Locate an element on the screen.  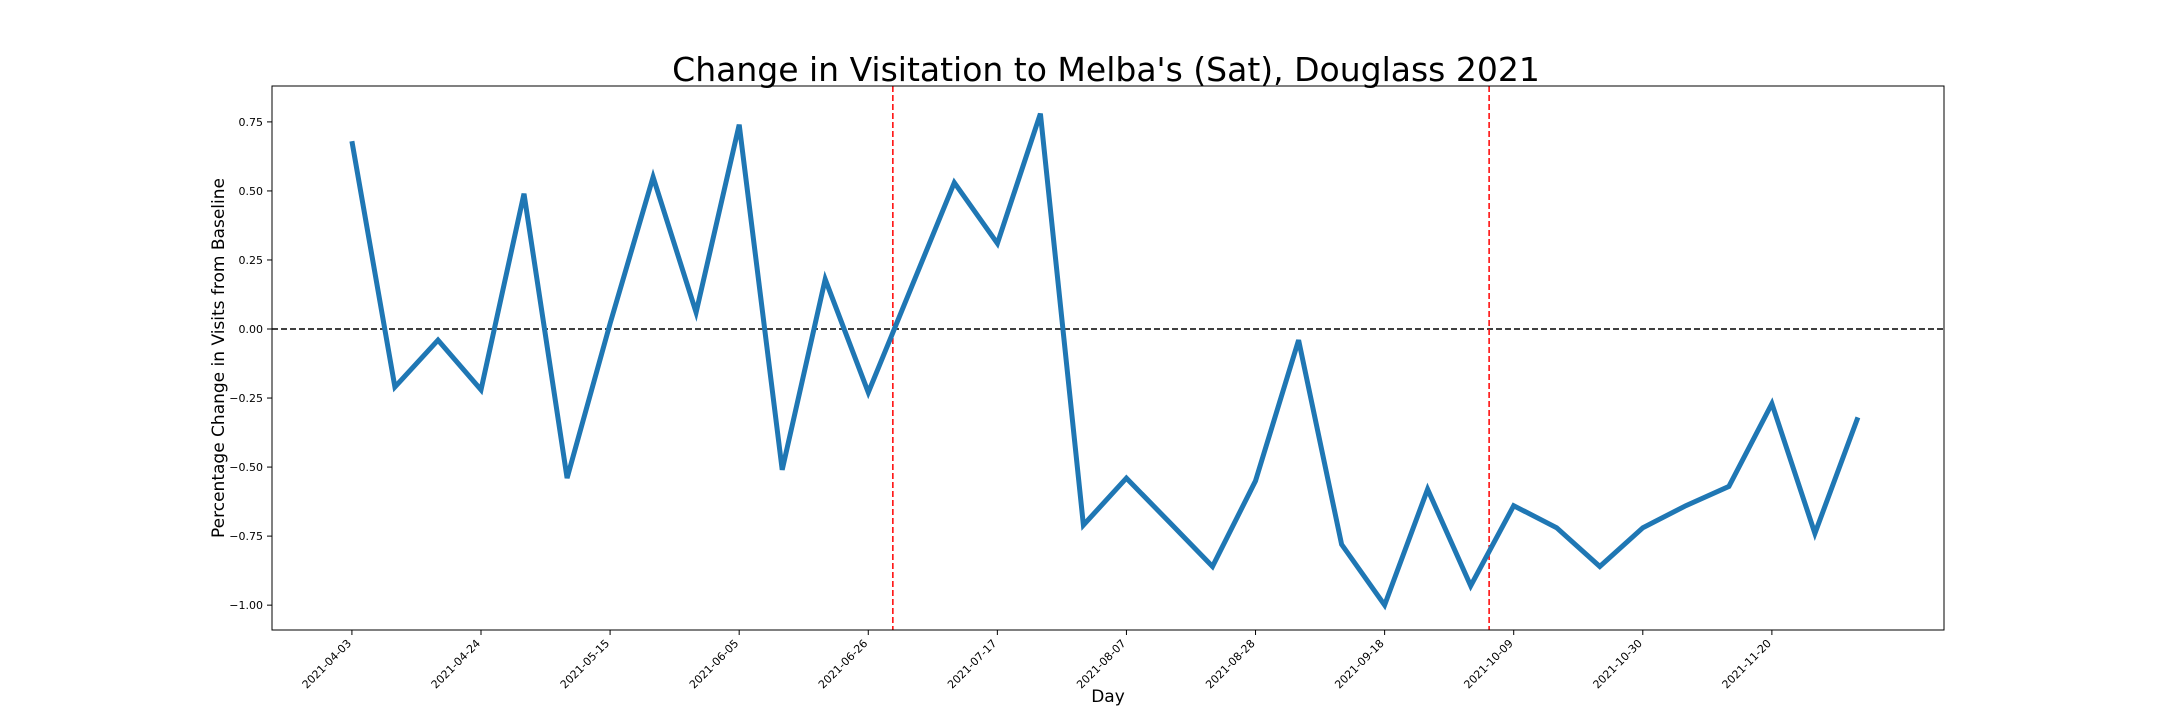
y-tick-label: 0.75 is located at coordinates (251, 122).